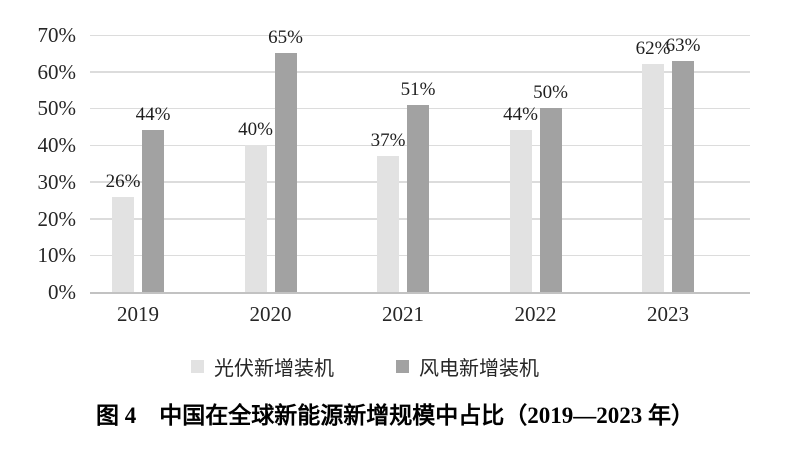  What do you see at coordinates (138, 314) in the screenshot?
I see `x-tick-2019: 2019` at bounding box center [138, 314].